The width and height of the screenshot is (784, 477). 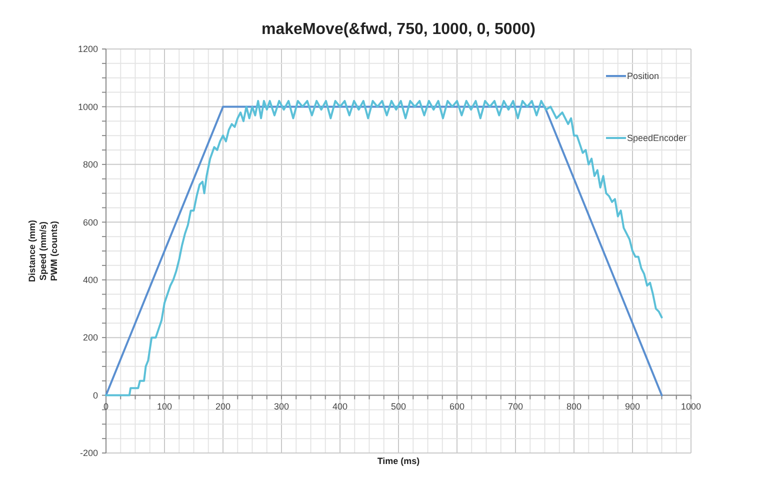 I want to click on legend-label: SpeedEncoder, so click(x=657, y=138).